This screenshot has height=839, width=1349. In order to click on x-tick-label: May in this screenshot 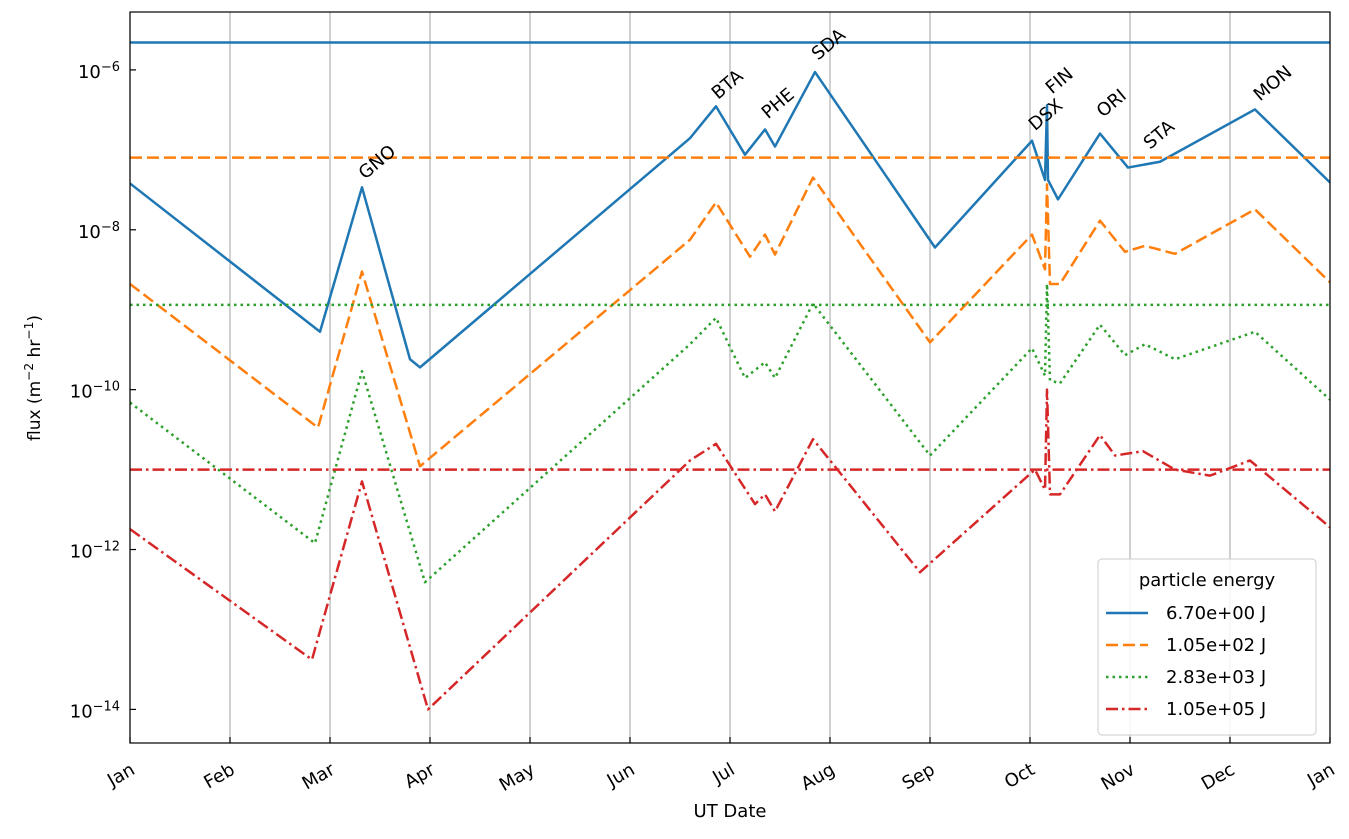, I will do `click(517, 777)`.